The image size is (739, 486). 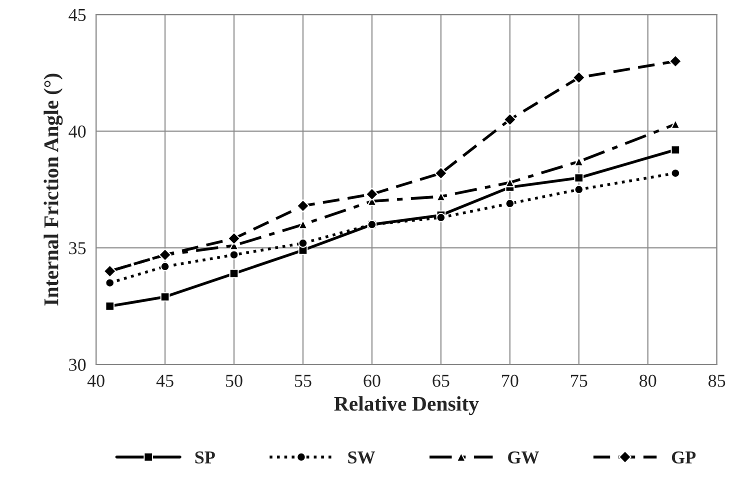 What do you see at coordinates (441, 380) in the screenshot?
I see `x-tick-label: 65` at bounding box center [441, 380].